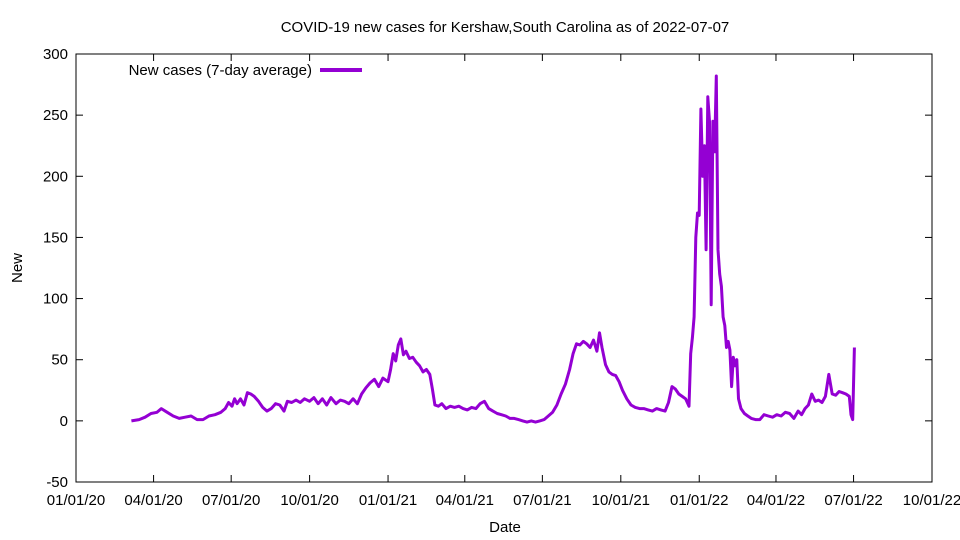 This screenshot has width=960, height=540. What do you see at coordinates (55, 299) in the screenshot?
I see `y-tick-label: 100` at bounding box center [55, 299].